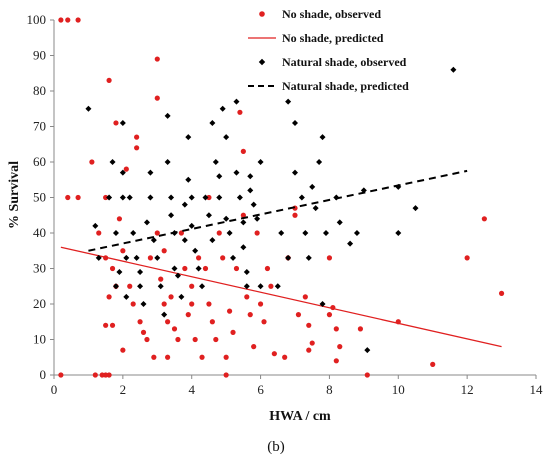 The image size is (550, 460). I want to click on legend-label: No shade, predicted, so click(333, 38).